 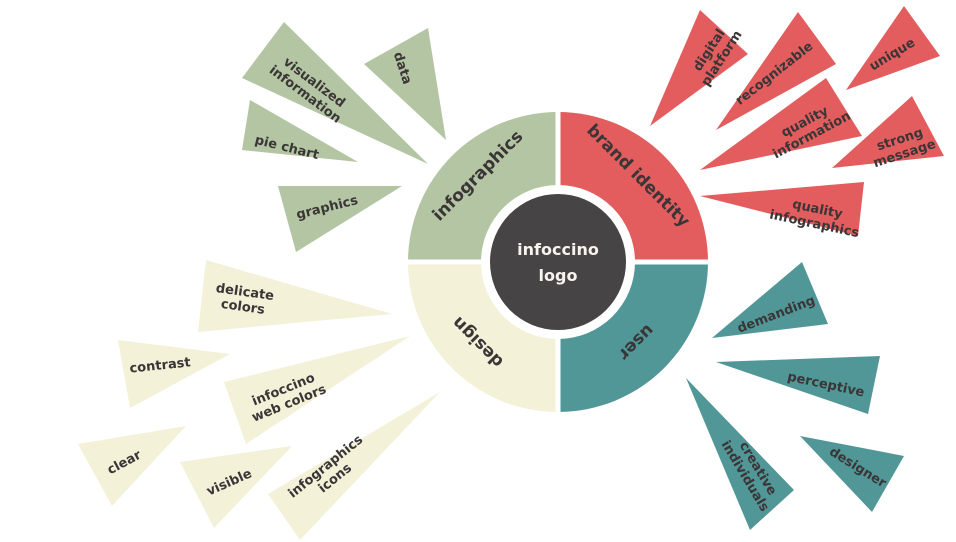 I want to click on spike-design-0: delicatecolors, so click(x=295, y=296).